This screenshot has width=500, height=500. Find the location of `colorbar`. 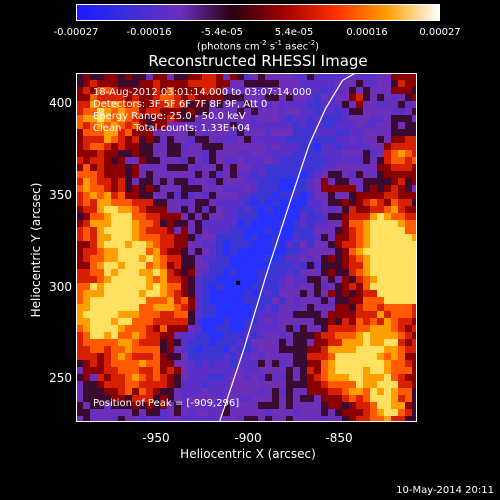

colorbar is located at coordinates (258, 12).